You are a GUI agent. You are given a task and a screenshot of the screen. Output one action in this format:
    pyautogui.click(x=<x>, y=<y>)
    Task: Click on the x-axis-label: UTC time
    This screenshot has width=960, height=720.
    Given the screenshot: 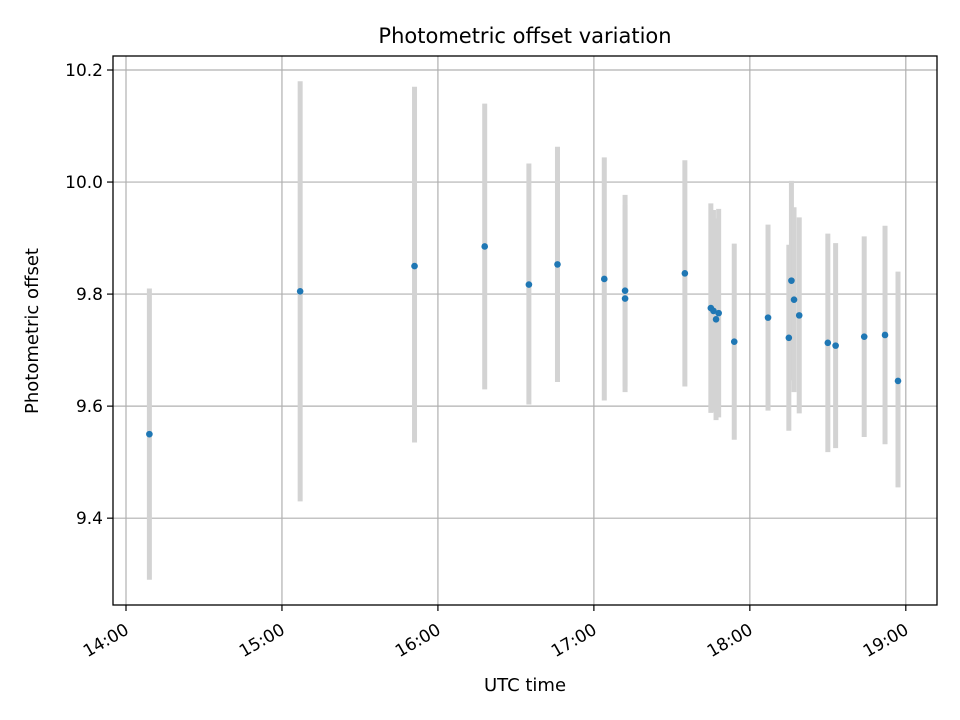 What is the action you would take?
    pyautogui.click(x=525, y=685)
    